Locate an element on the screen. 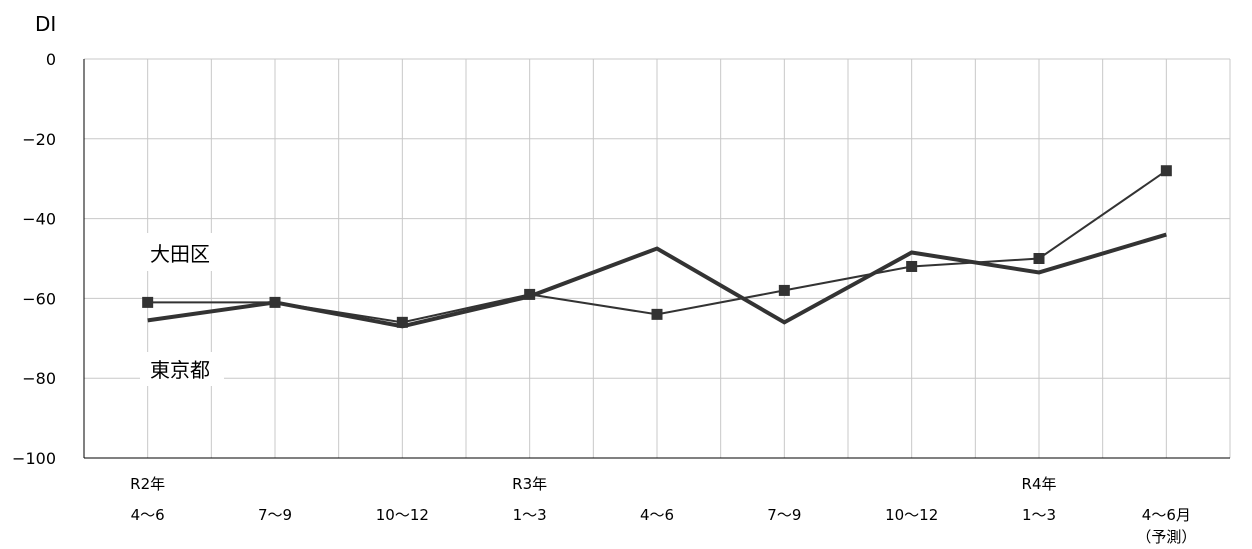 This screenshot has width=1252, height=549. x-tick-label: 4〜6月 is located at coordinates (1166, 515).